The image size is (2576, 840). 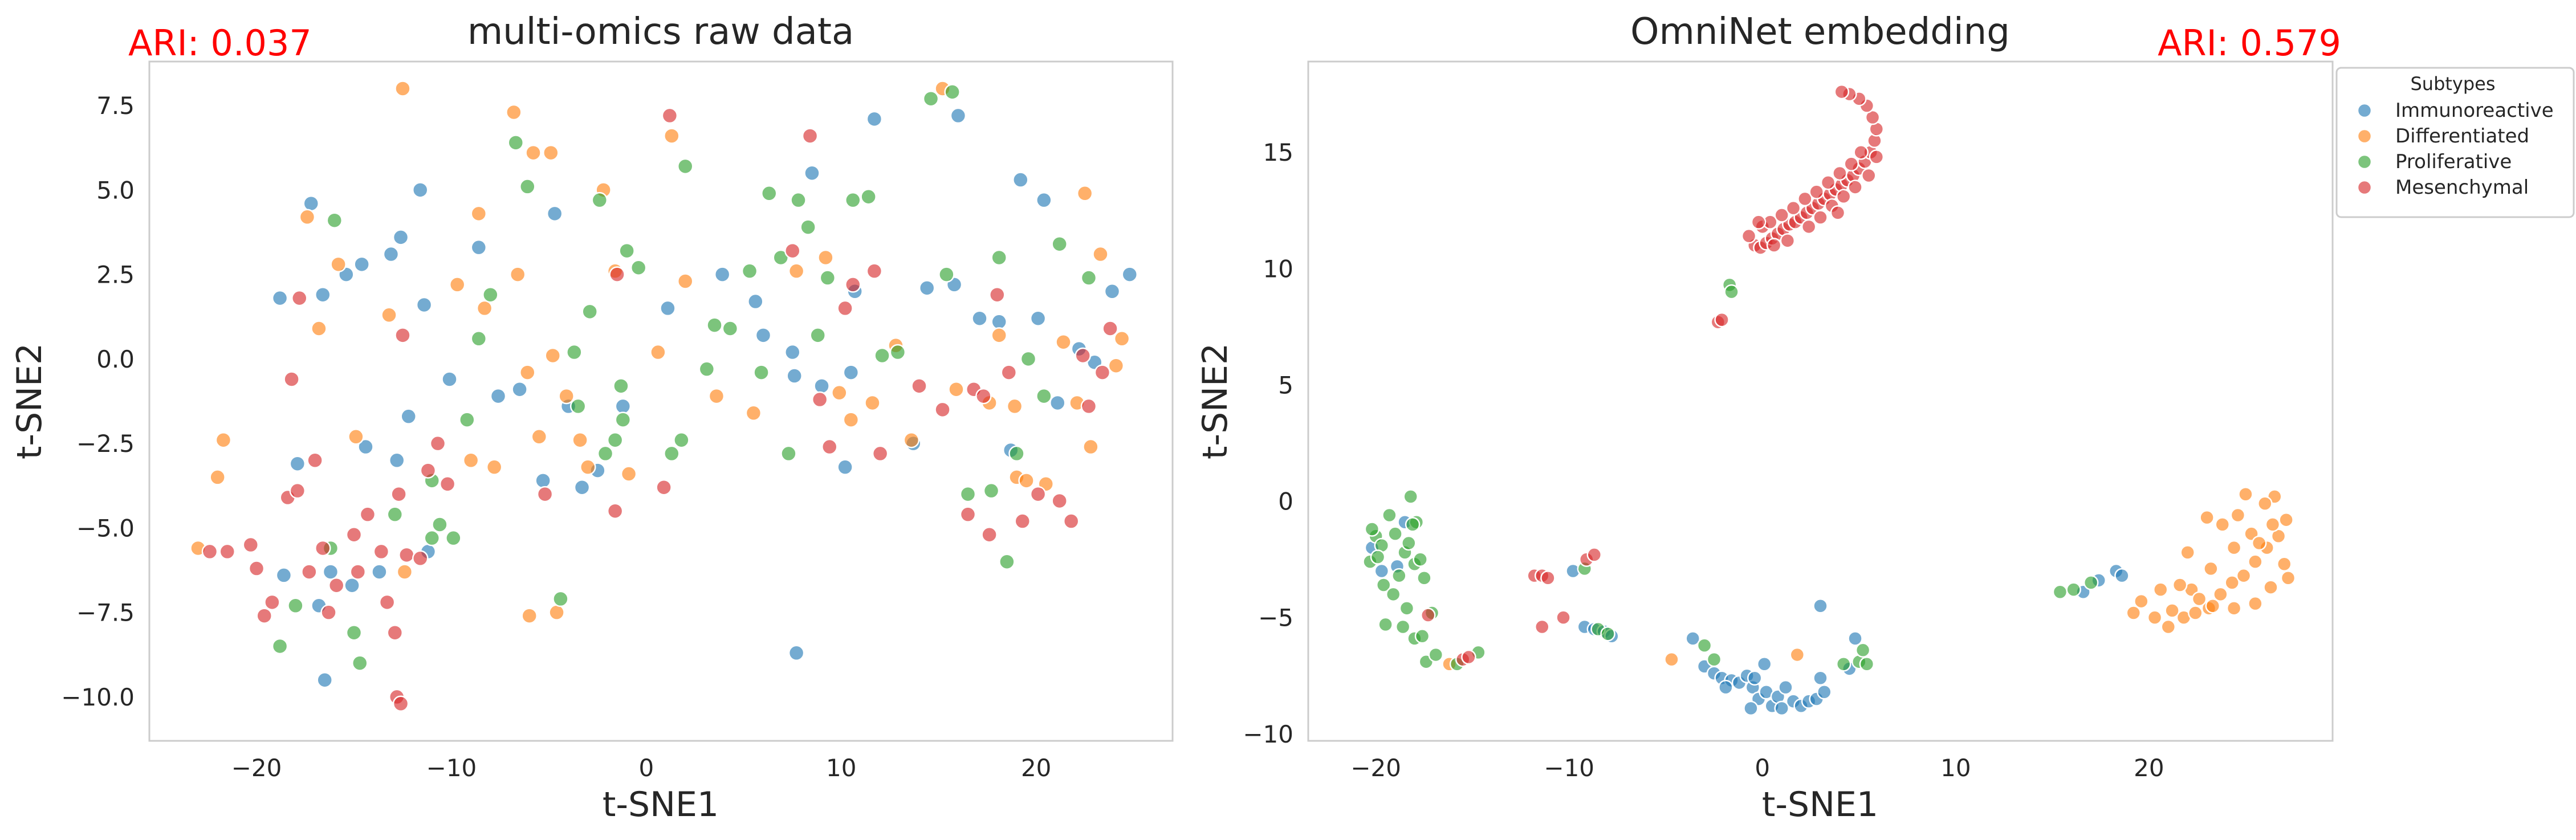 What do you see at coordinates (646, 768) in the screenshot?
I see `left-x-tick-label: 0` at bounding box center [646, 768].